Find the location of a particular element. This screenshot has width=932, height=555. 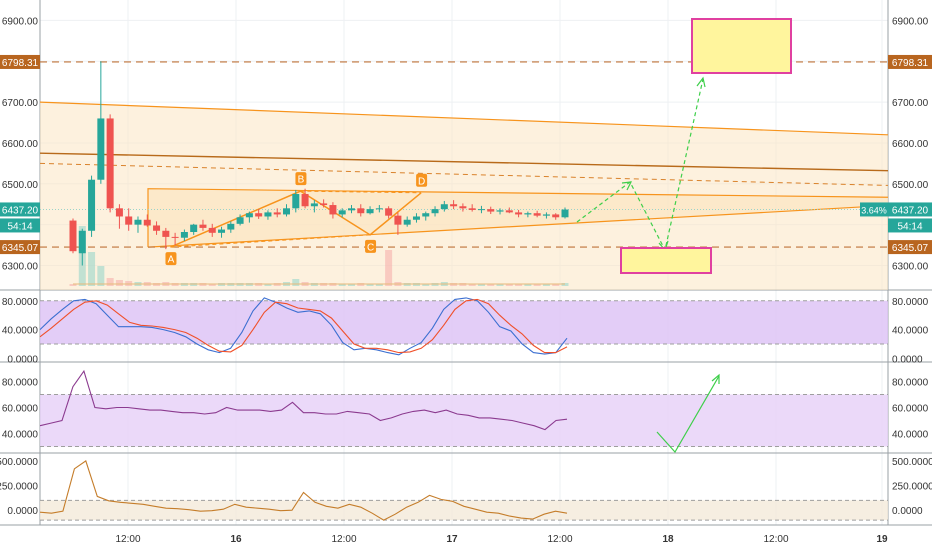

dashed-midline is located at coordinates (464, 174).